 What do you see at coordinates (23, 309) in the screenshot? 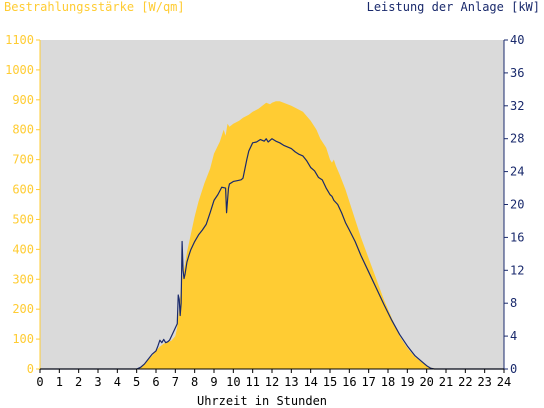
I see `left-tick-label: 200` at bounding box center [23, 309].